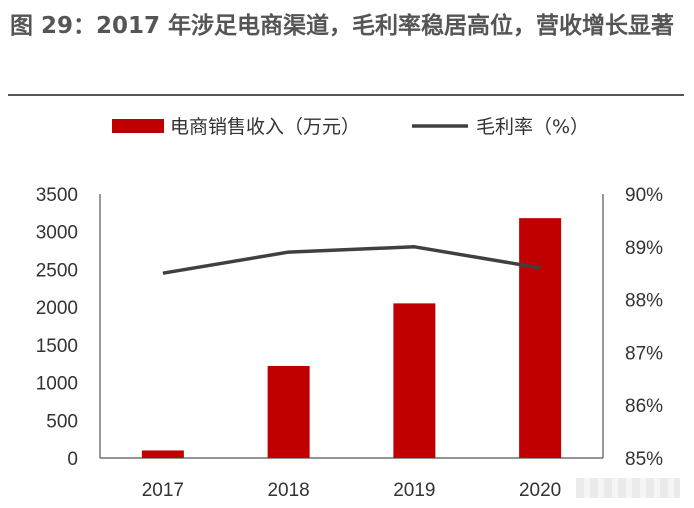 The height and width of the screenshot is (508, 694). Describe the element at coordinates (57, 233) in the screenshot. I see `y-left-tick-label: 3000` at that location.